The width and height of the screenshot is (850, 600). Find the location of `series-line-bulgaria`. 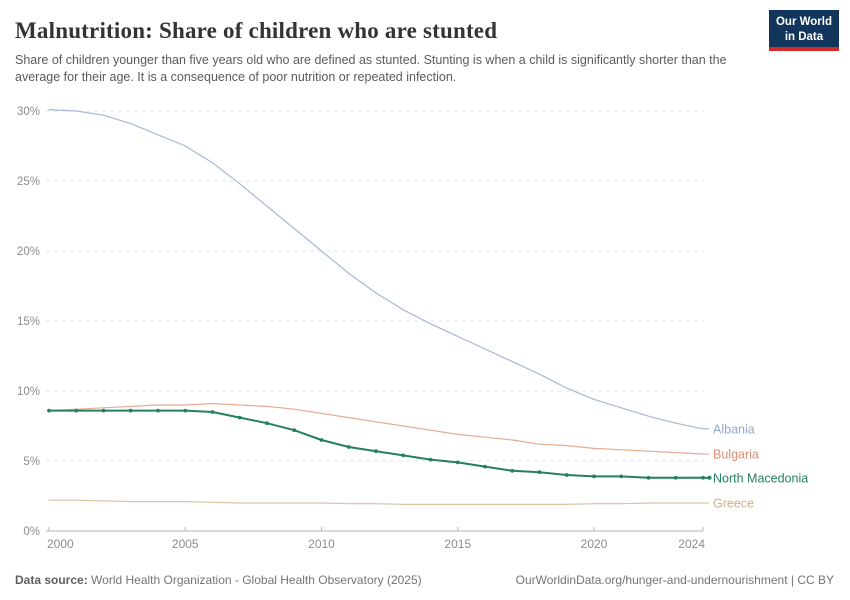

series-line-bulgaria is located at coordinates (376, 429).